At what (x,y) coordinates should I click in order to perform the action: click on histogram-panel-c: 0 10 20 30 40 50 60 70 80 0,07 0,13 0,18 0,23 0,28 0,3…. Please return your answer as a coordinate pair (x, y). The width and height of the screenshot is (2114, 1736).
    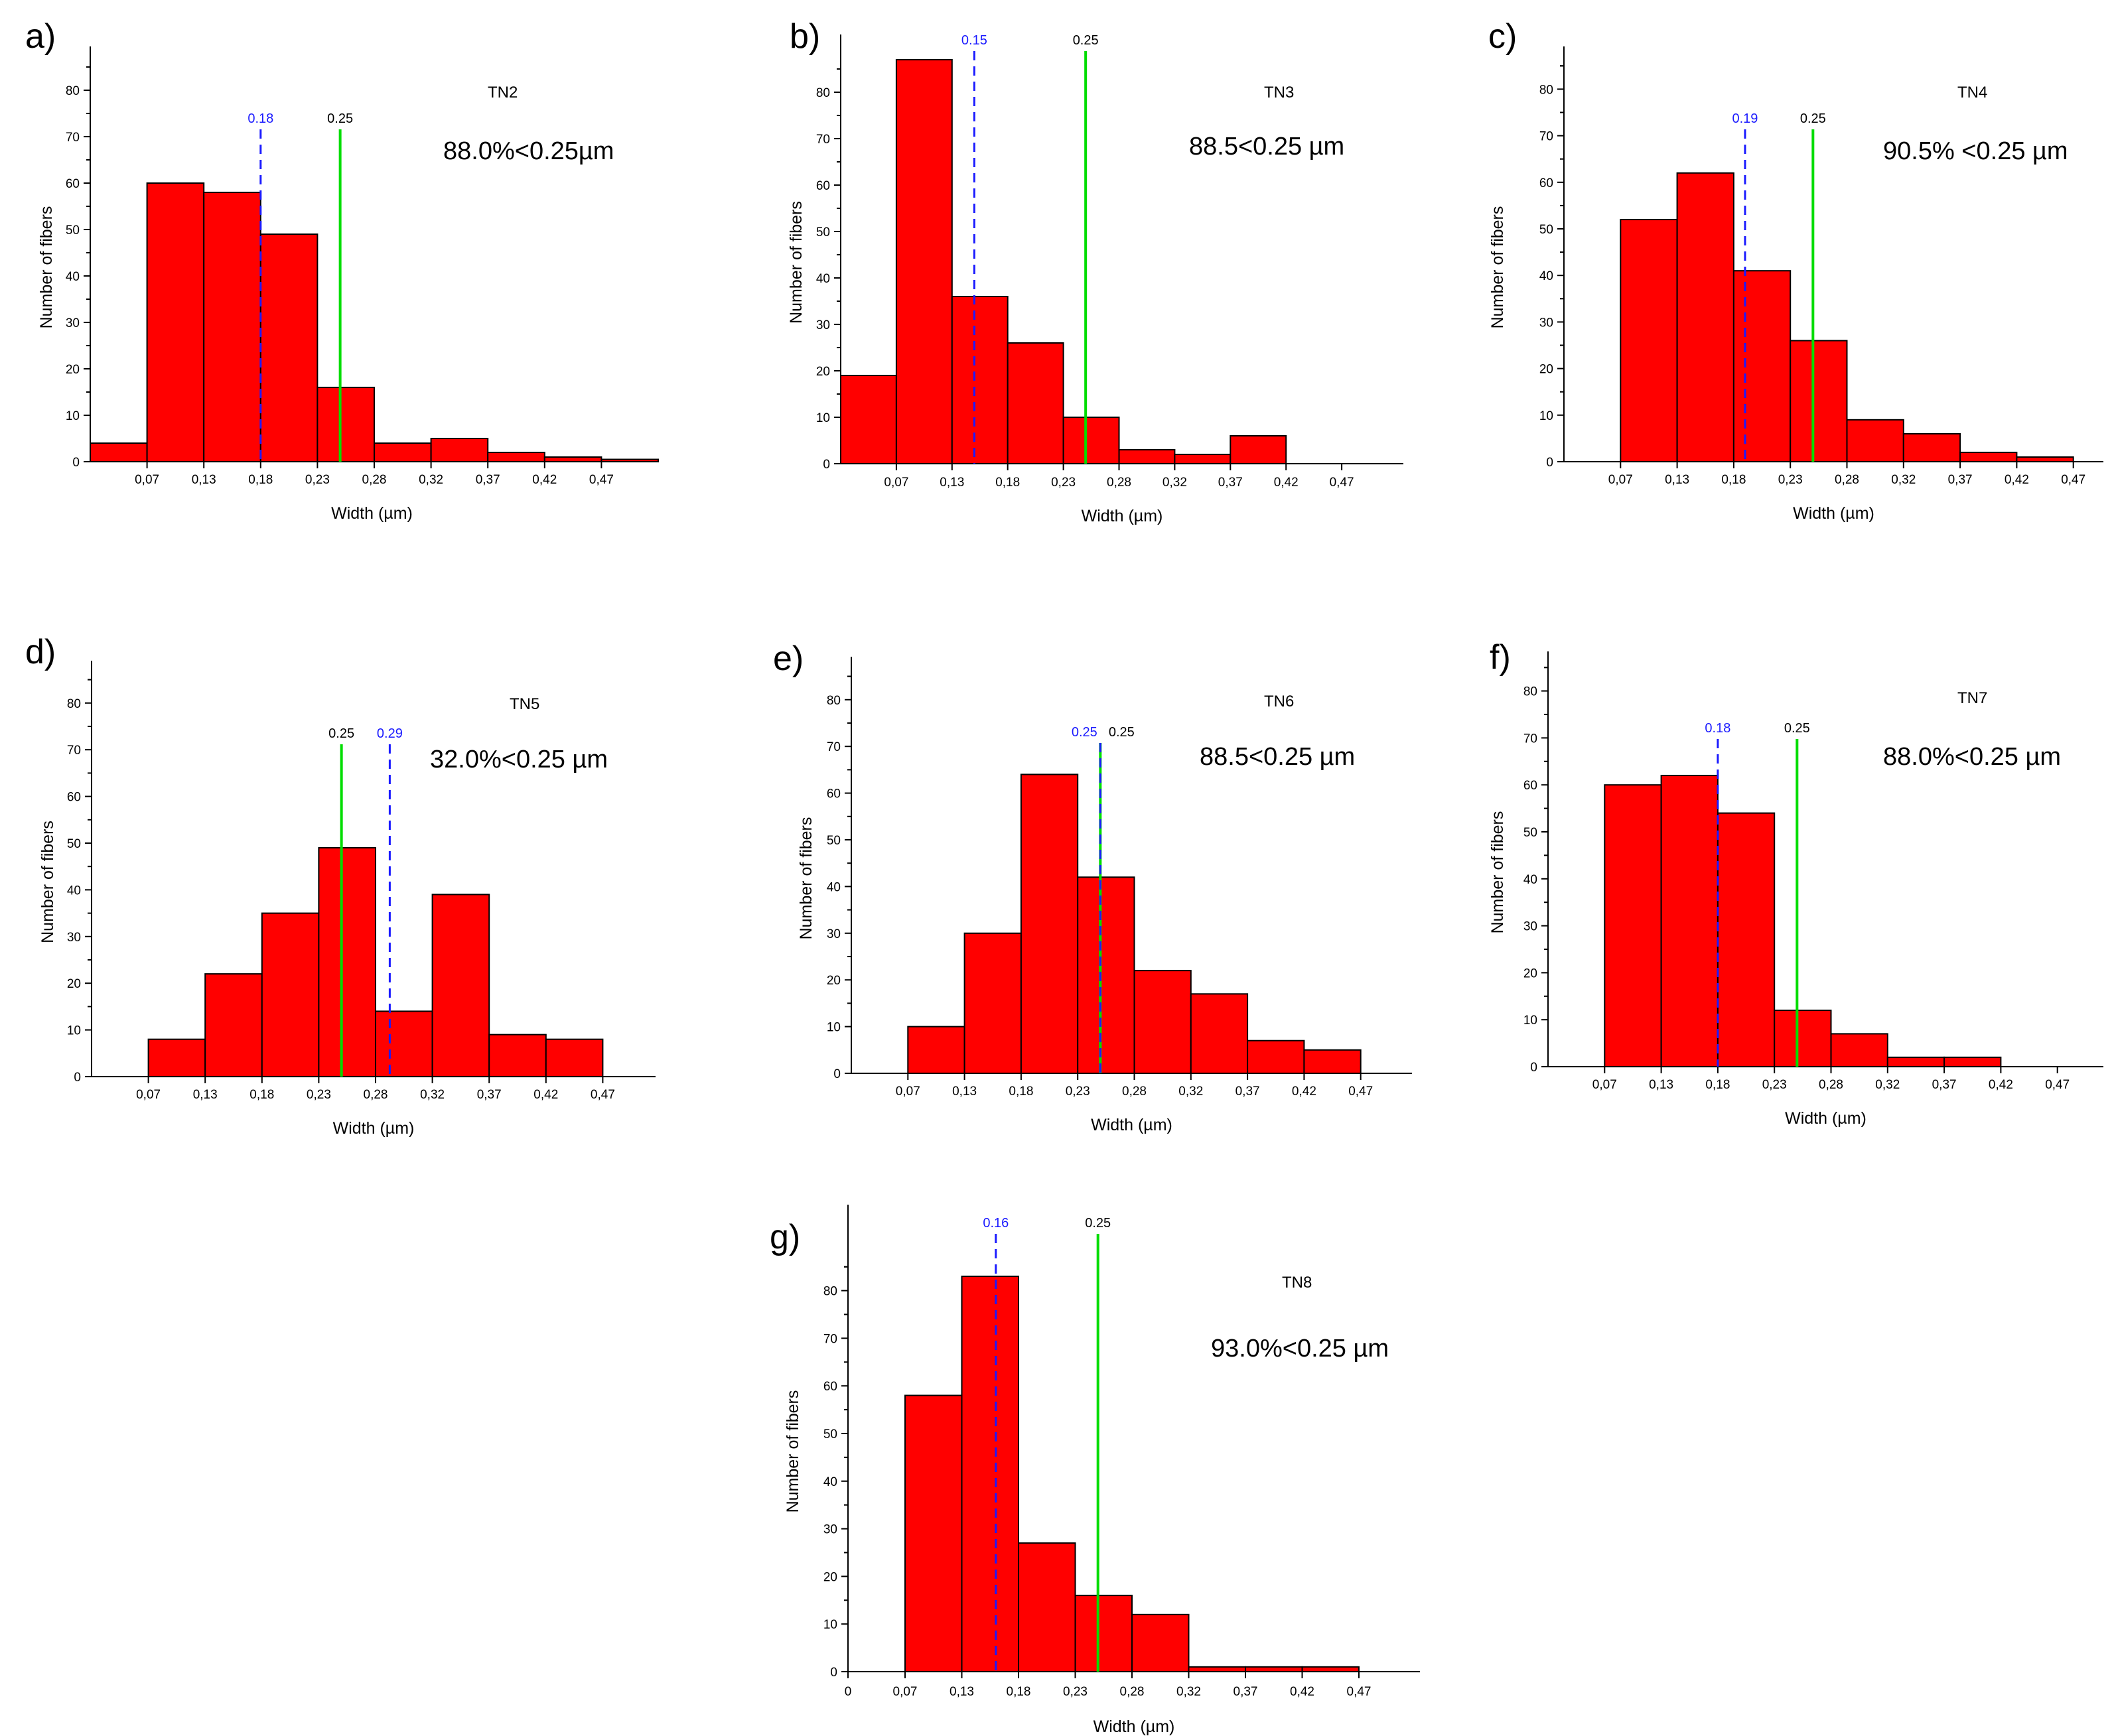
    Looking at the image, I should click on (1796, 270).